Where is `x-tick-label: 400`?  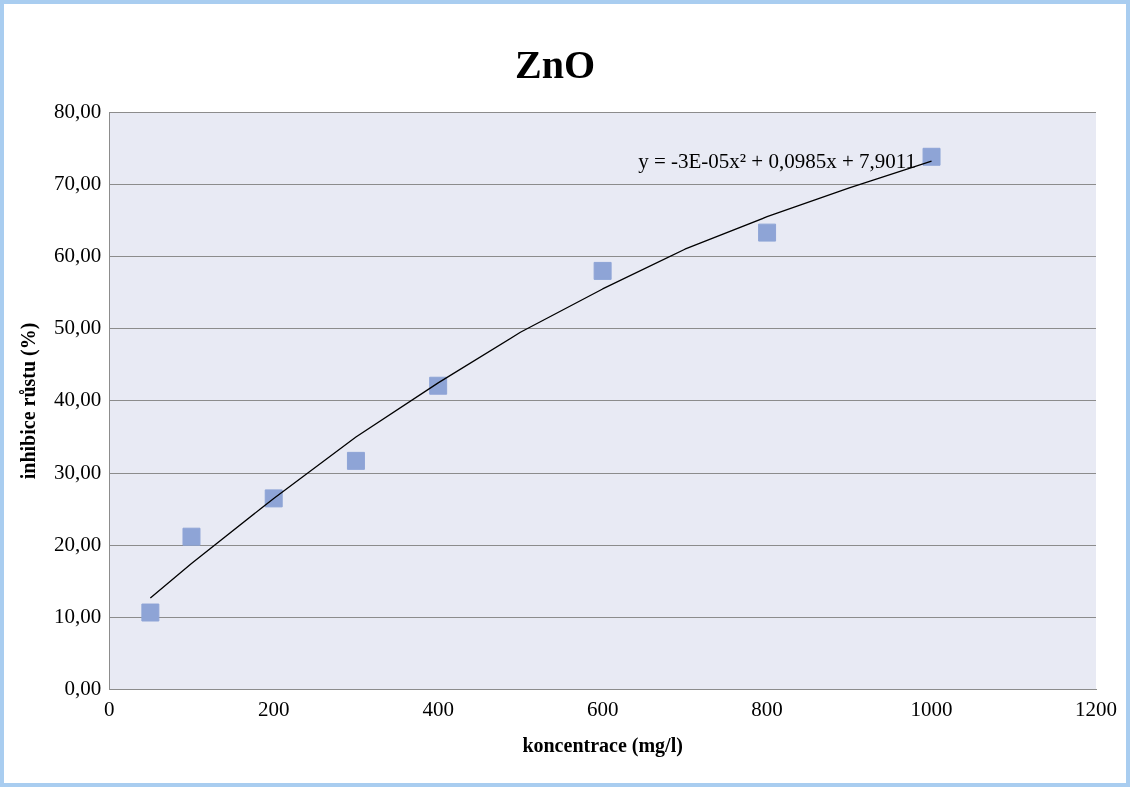
x-tick-label: 400 is located at coordinates (438, 708).